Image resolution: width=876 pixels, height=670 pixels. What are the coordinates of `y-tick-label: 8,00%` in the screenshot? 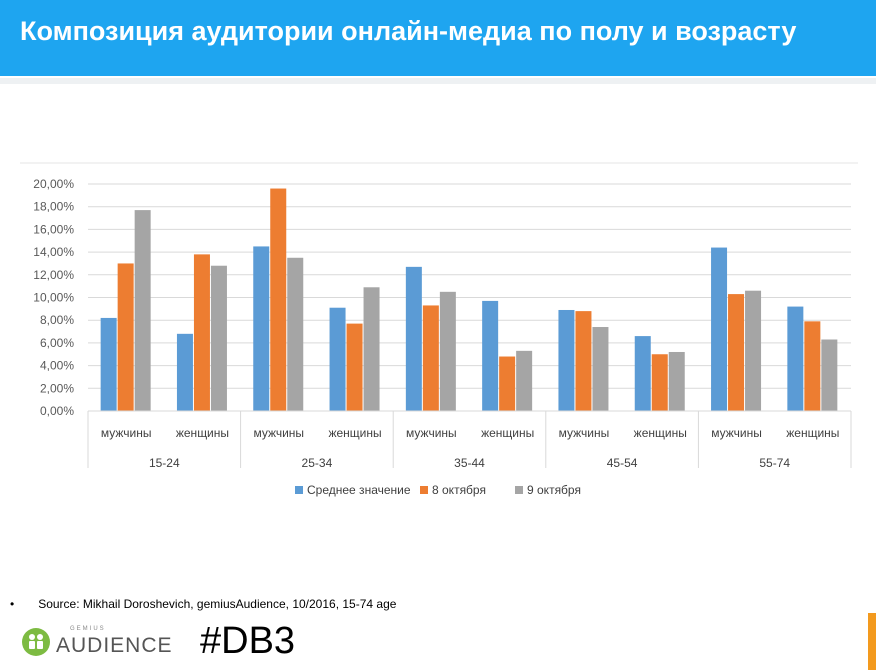 It's located at (57, 320).